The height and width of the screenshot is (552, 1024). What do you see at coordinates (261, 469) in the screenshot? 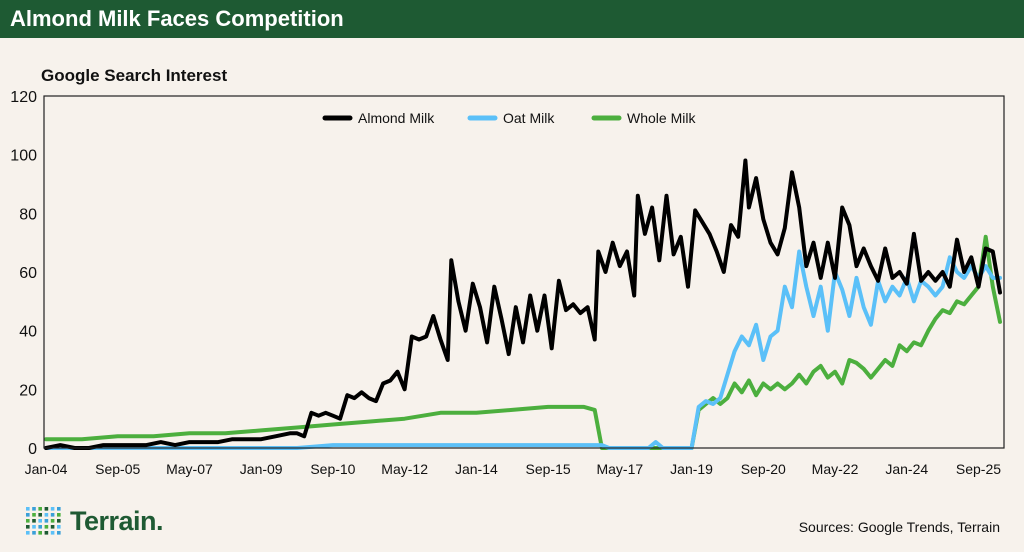
I see `x-tick-label: Jan-09` at bounding box center [261, 469].